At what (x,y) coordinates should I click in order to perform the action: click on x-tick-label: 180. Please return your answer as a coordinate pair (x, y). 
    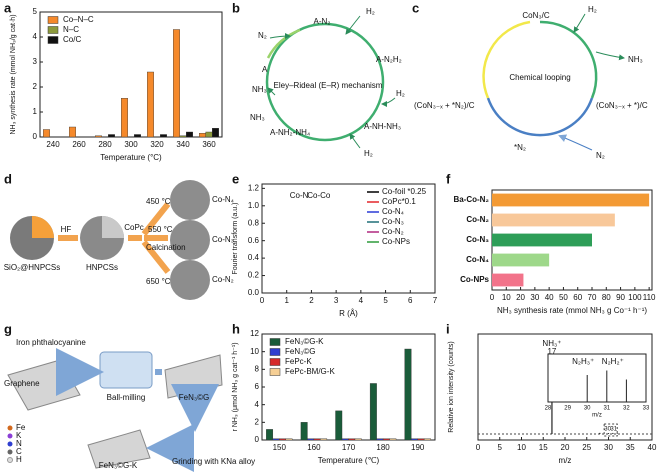
    Looking at the image, I should click on (383, 447).